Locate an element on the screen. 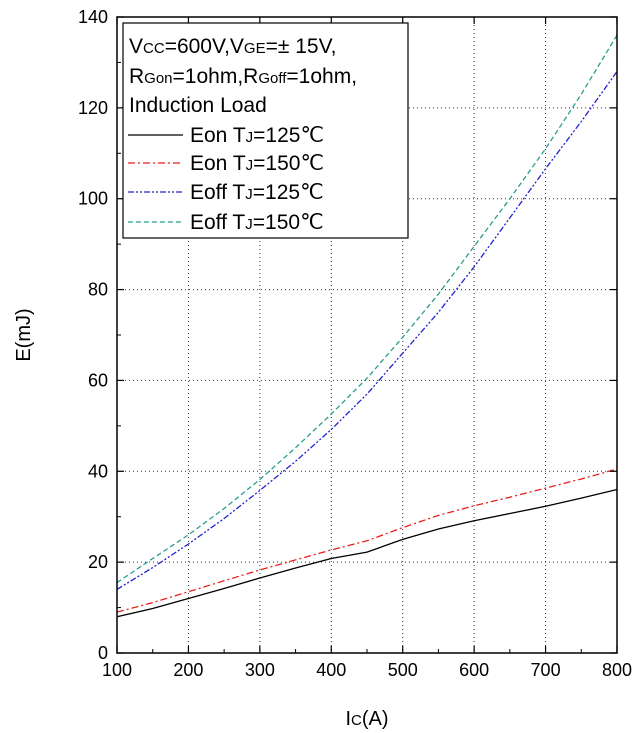 Image resolution: width=633 pixels, height=733 pixels. y-tick-label: 100 is located at coordinates (93, 199).